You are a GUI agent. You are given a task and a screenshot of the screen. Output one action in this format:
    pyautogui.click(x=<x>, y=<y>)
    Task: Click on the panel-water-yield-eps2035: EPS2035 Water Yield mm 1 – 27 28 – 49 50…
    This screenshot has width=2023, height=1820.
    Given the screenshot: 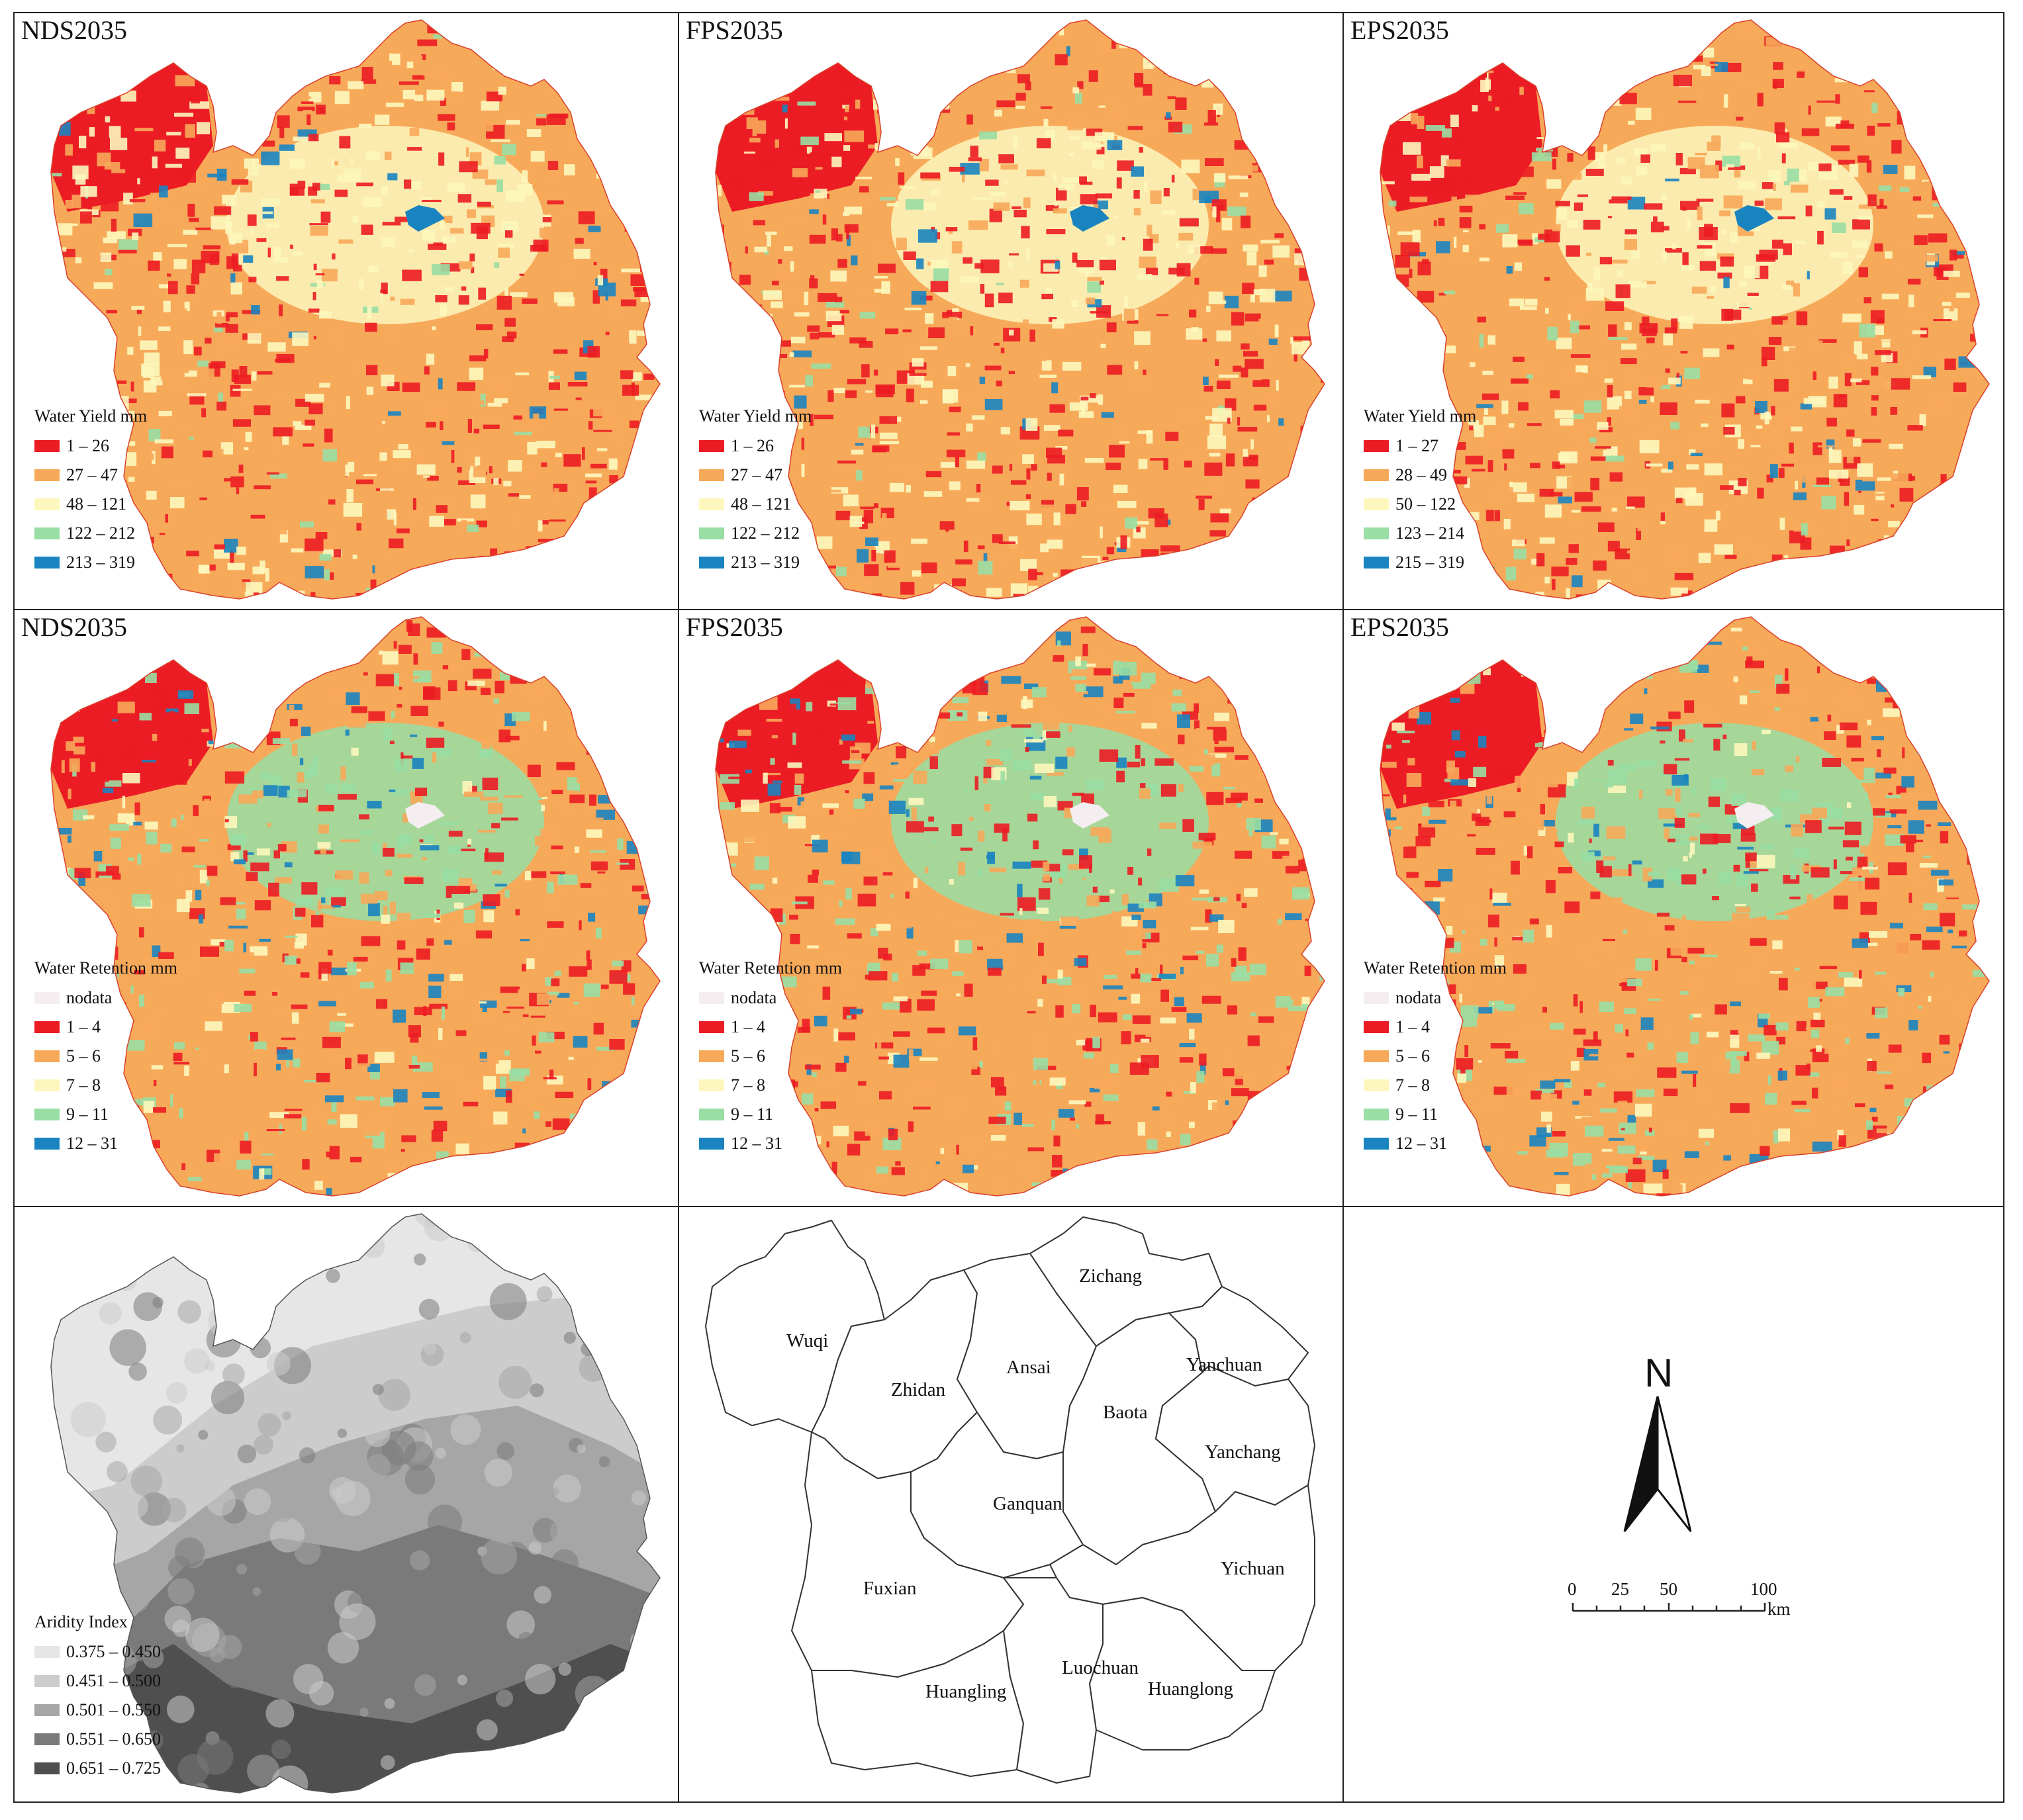 What is the action you would take?
    pyautogui.click(x=1674, y=311)
    